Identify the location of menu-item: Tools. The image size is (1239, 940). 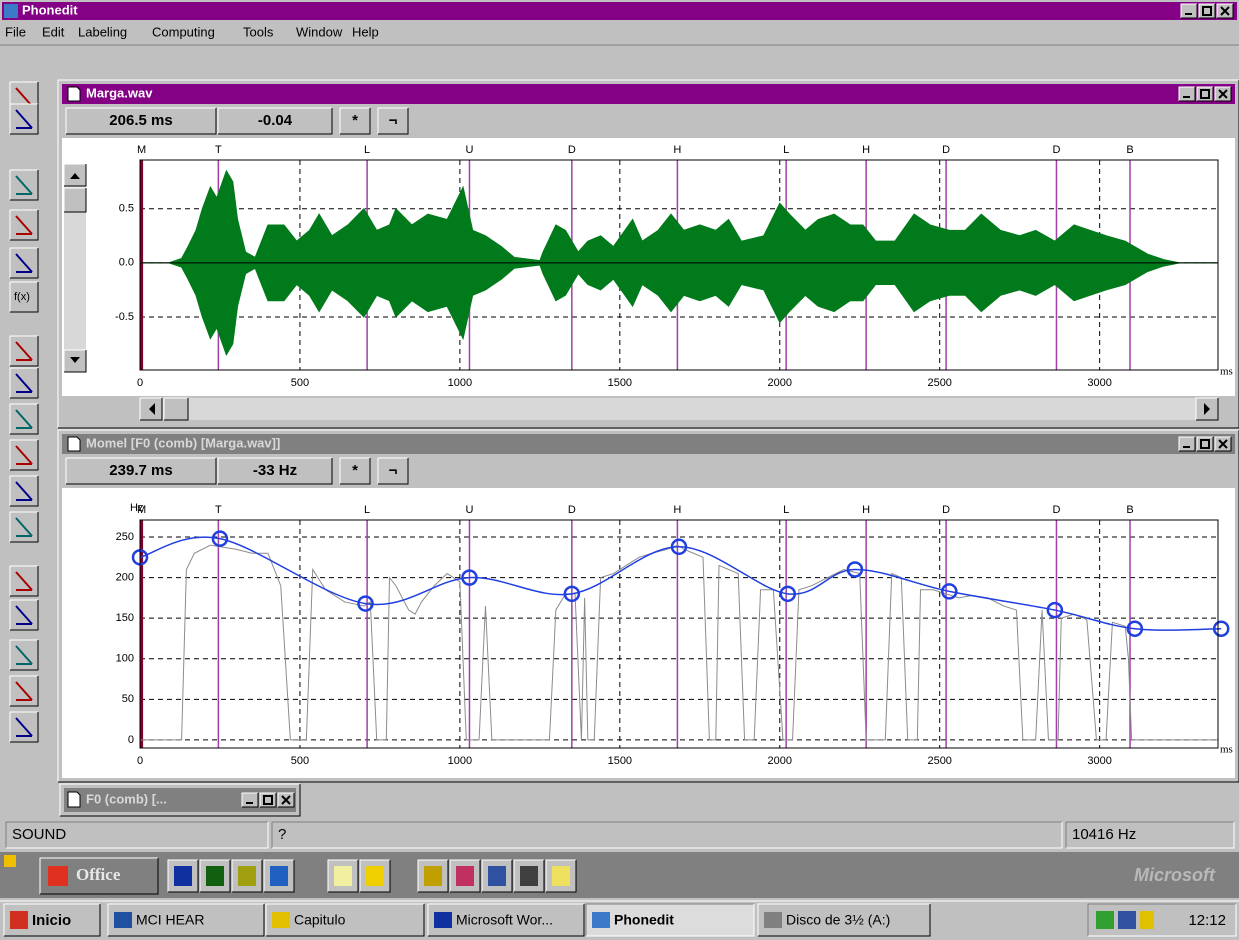
(258, 31).